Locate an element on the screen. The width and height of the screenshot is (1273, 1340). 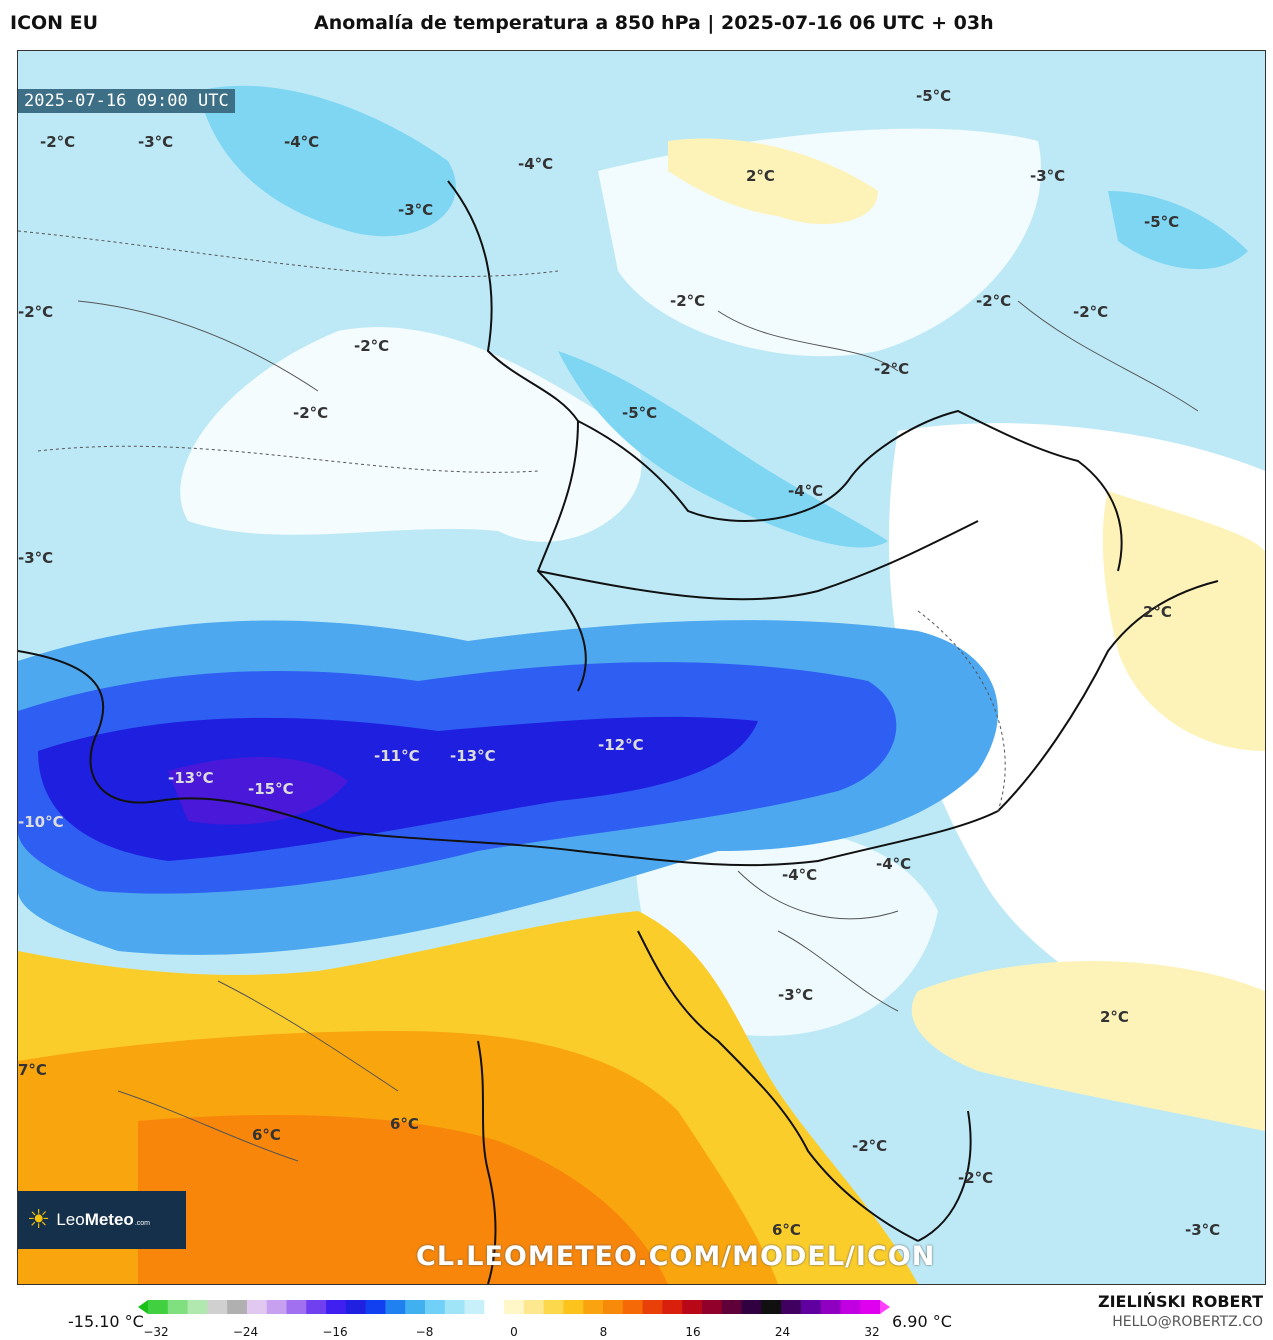
colorbar-tick-label: 16 is located at coordinates (693, 1332).